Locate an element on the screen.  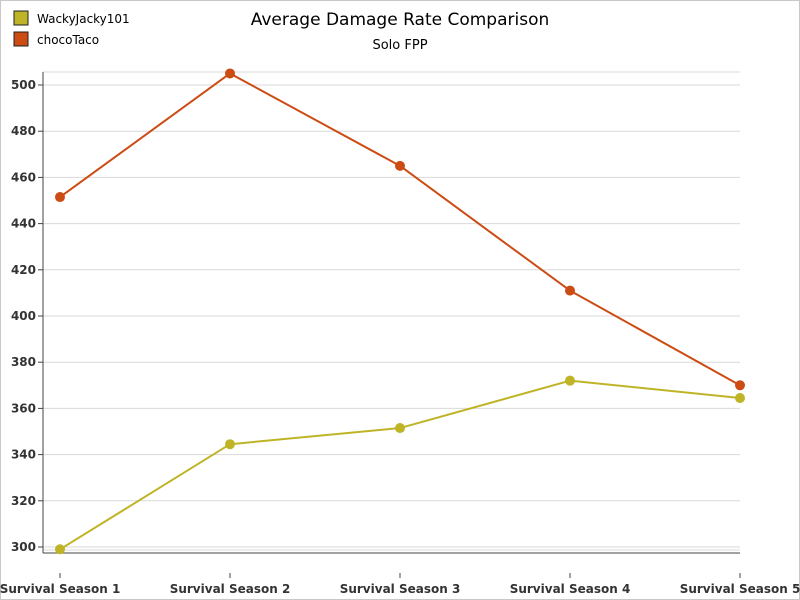
x-tick-label: Survival Season 5 is located at coordinates (740, 589).